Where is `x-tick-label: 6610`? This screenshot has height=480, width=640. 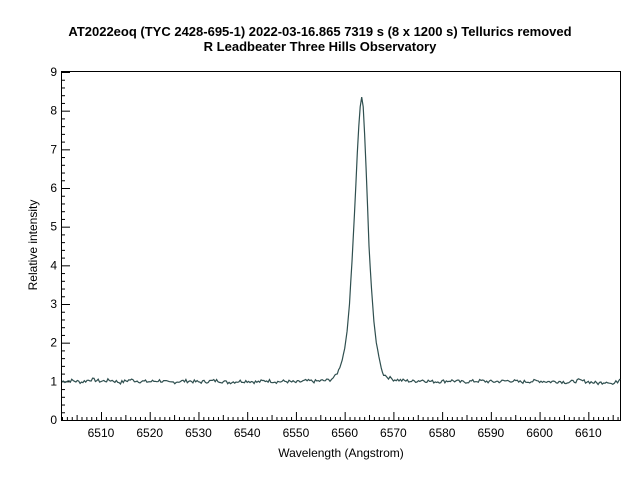
x-tick-label: 6610 is located at coordinates (588, 433).